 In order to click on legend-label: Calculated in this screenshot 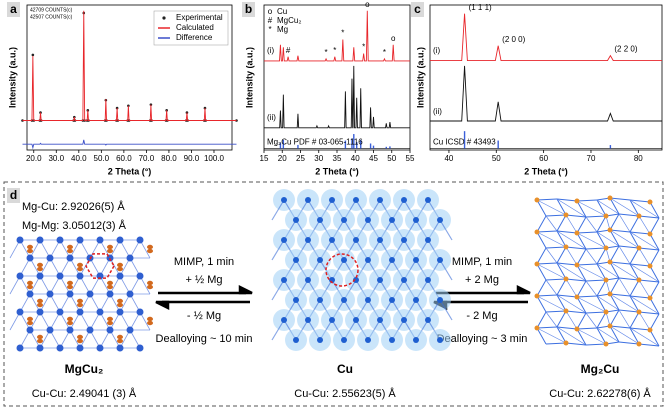, I will do `click(195, 27)`.